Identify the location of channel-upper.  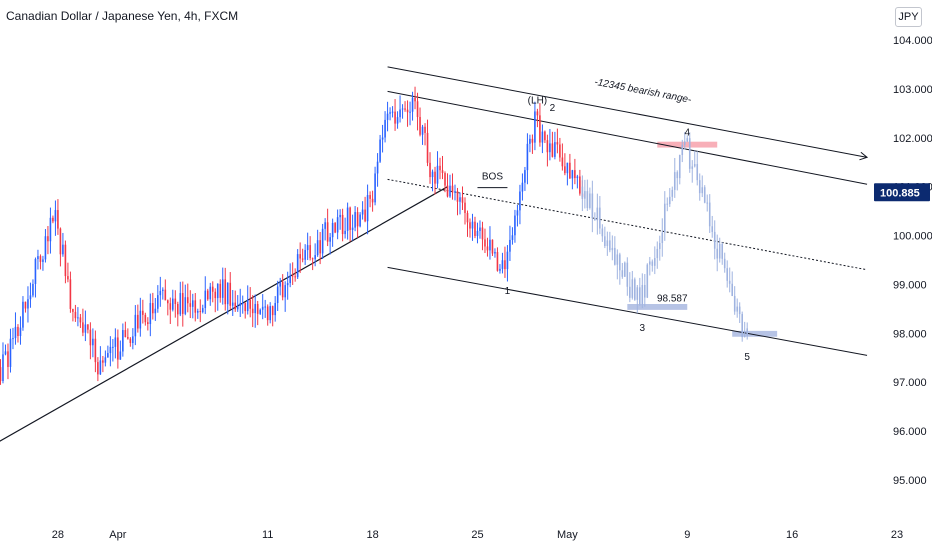
(627, 137).